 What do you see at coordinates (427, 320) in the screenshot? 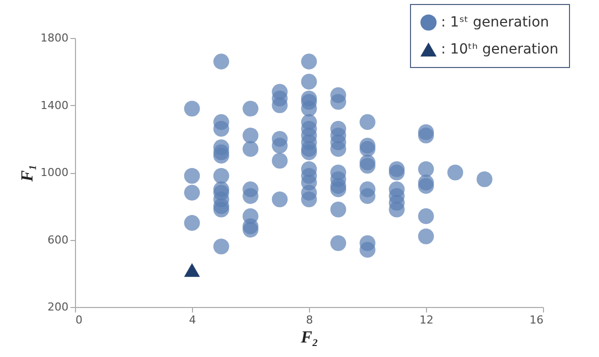
I see `x-tick-label: 12` at bounding box center [427, 320].